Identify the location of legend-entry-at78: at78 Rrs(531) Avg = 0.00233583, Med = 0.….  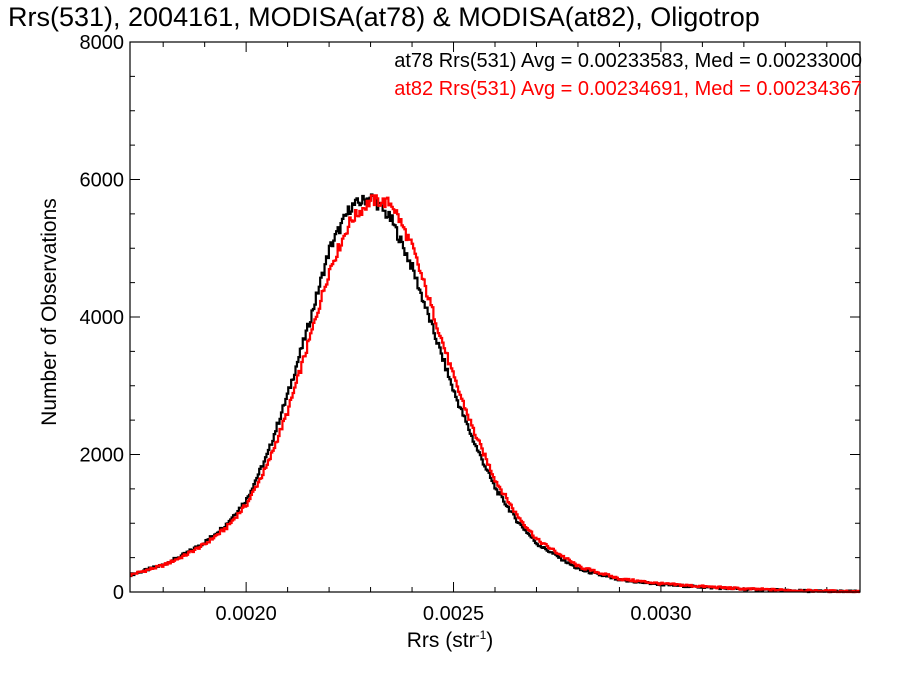
(628, 61).